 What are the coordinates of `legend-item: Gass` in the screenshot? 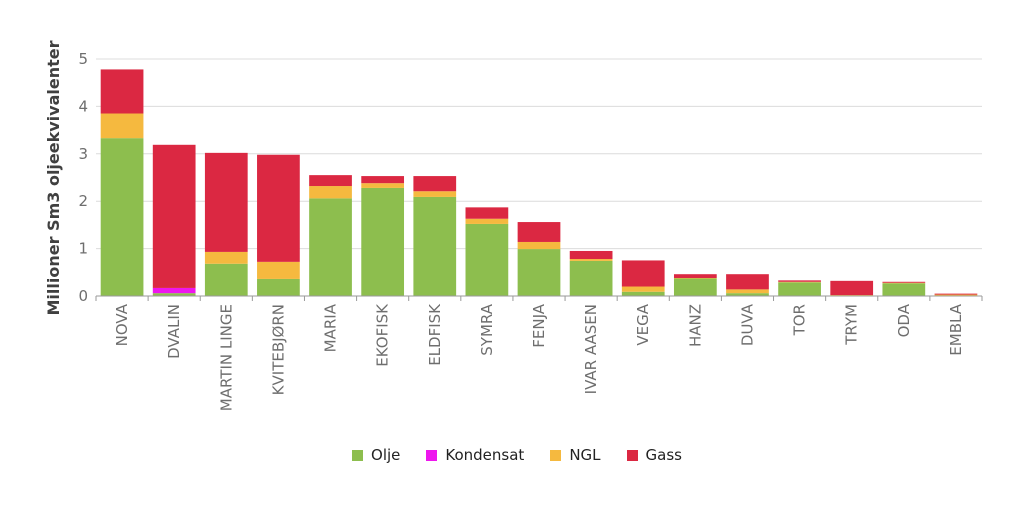 It's located at (654, 455).